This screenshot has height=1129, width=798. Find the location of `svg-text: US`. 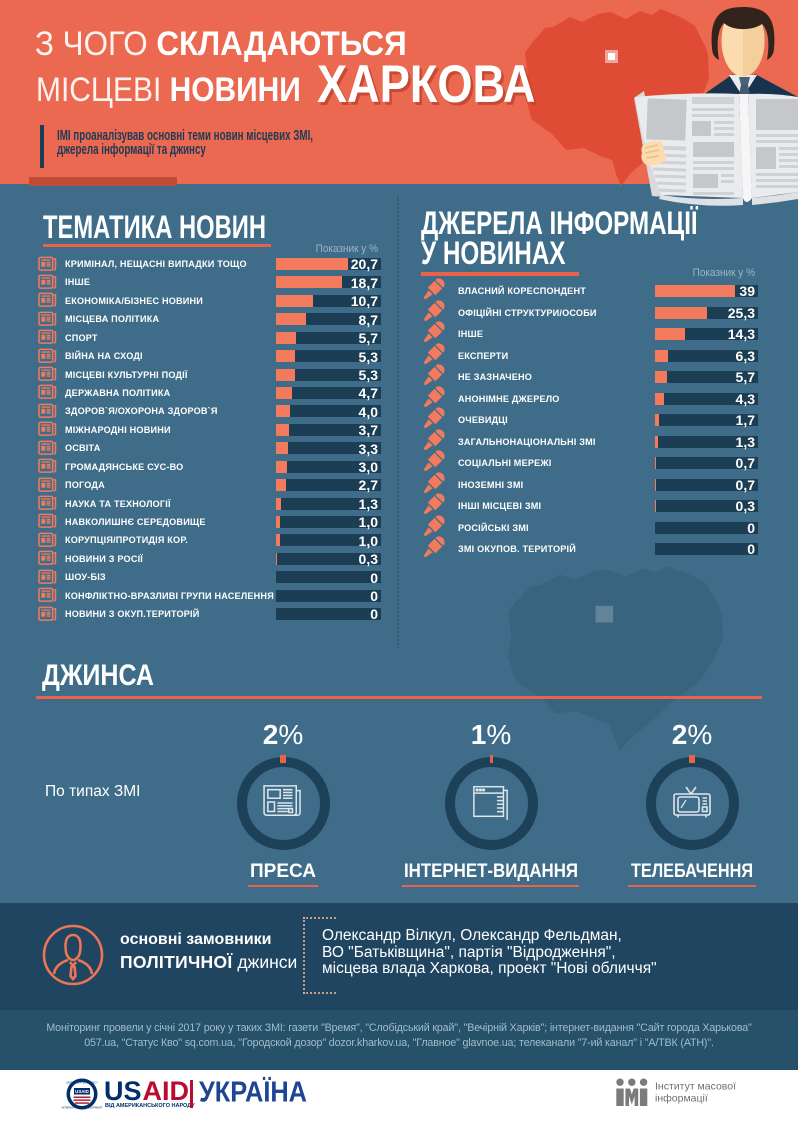

svg-text: US is located at coordinates (123, 1091).